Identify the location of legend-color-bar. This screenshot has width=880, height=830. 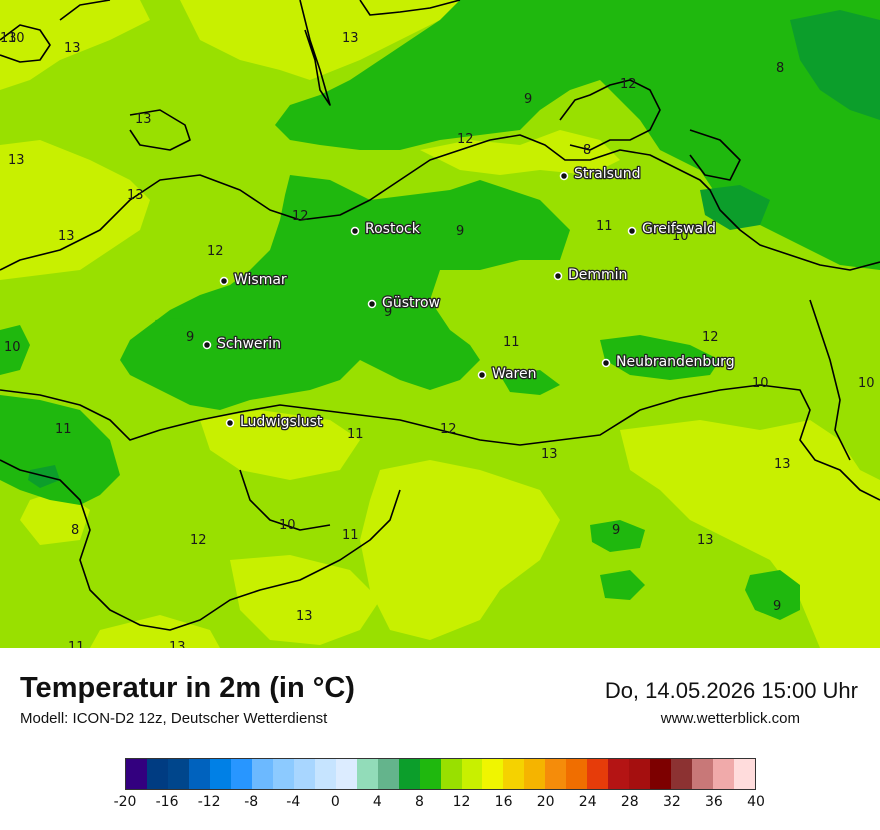
(440, 774).